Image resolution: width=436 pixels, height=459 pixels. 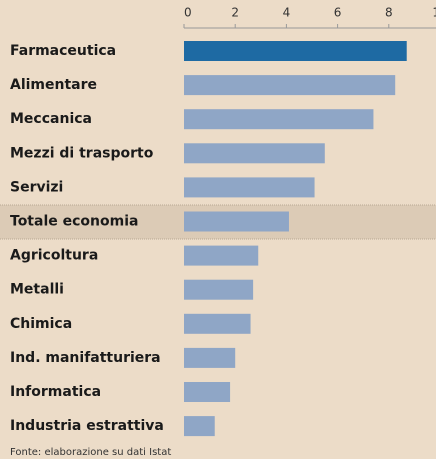 What do you see at coordinates (338, 13) in the screenshot?
I see `x-tick-label: 6` at bounding box center [338, 13].